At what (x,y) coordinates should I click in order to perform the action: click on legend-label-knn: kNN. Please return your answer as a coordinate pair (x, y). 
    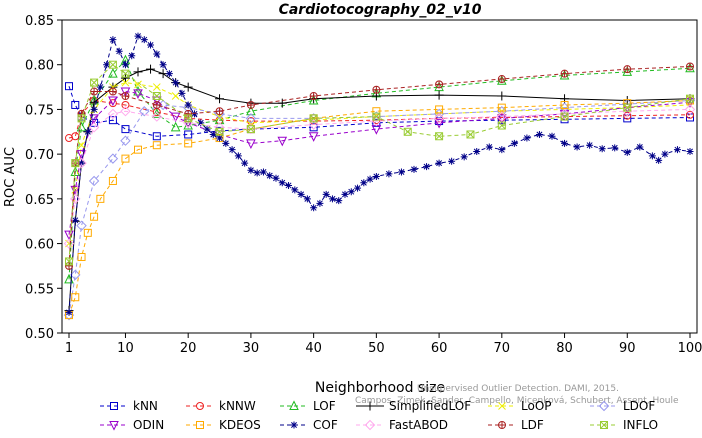
    Looking at the image, I should click on (145, 406).